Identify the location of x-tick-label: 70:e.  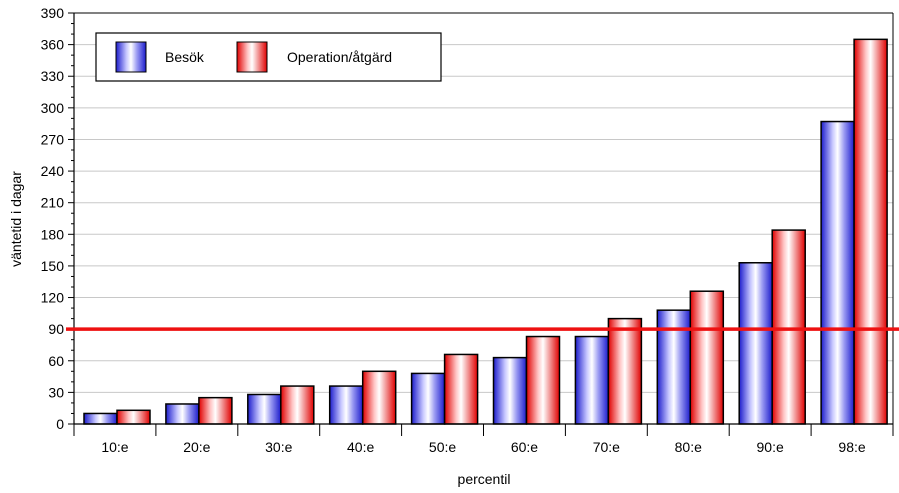
(606, 447).